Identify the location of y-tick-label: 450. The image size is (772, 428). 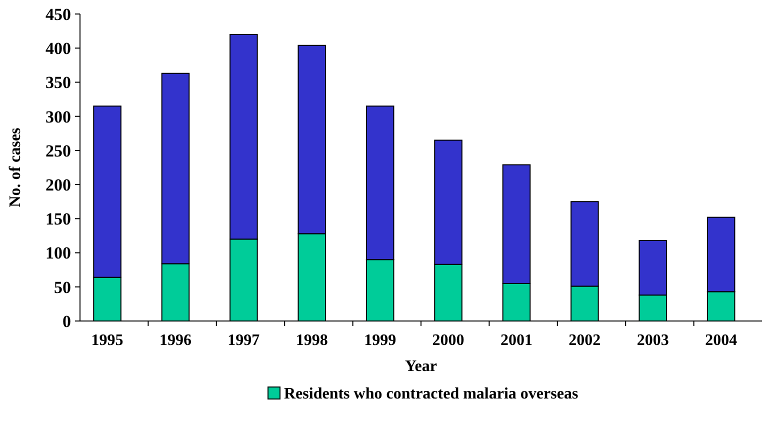
(58, 14).